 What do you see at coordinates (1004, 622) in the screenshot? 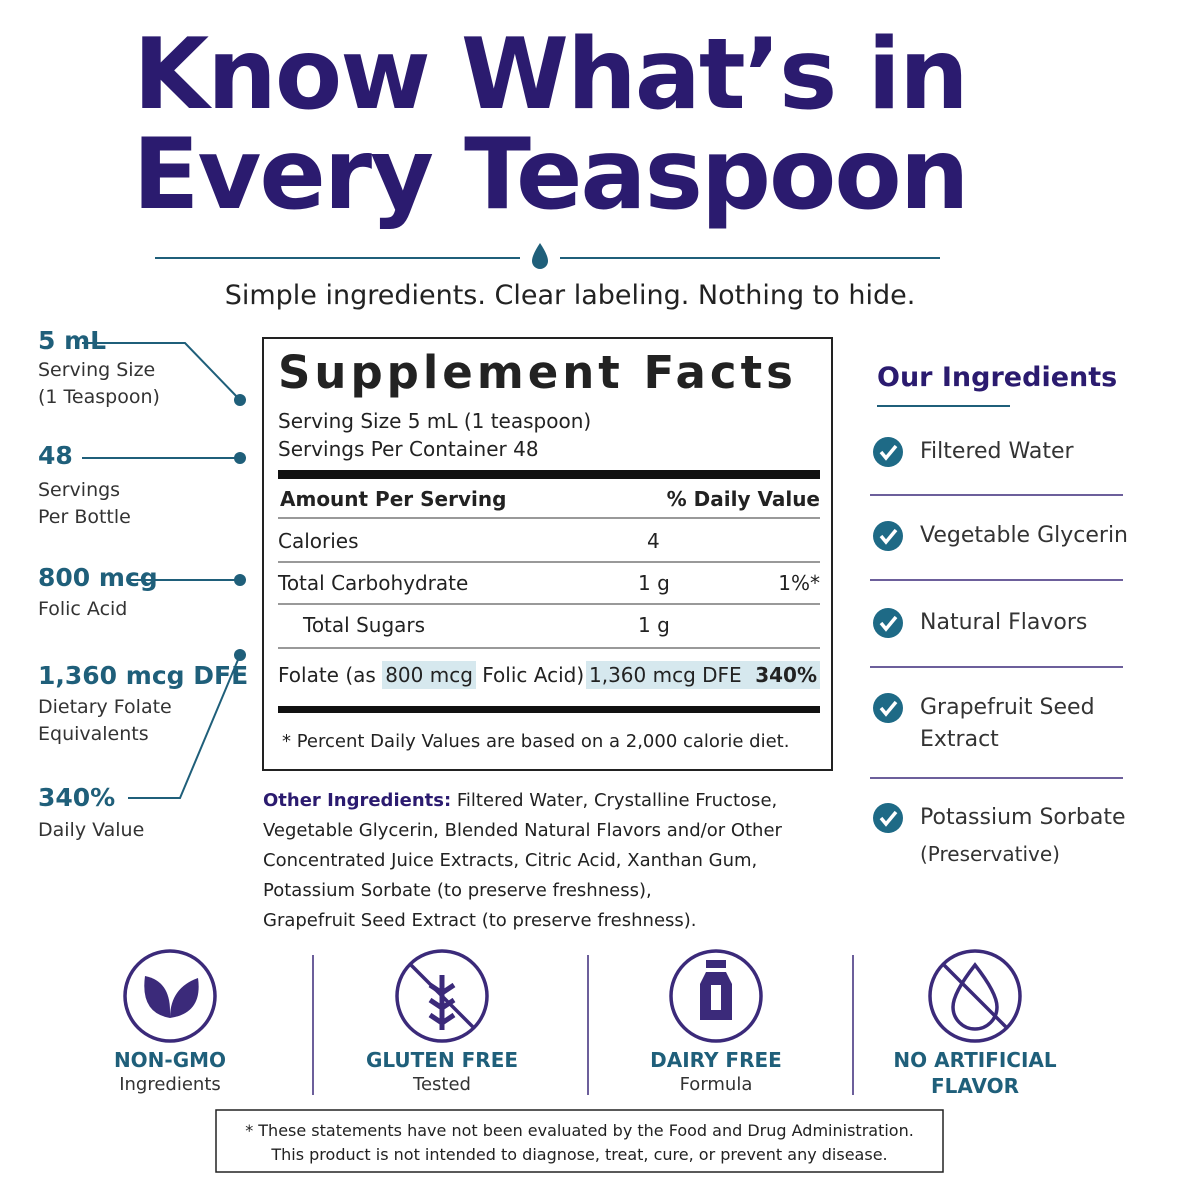
I see `ingredient: Natural Flavors` at bounding box center [1004, 622].